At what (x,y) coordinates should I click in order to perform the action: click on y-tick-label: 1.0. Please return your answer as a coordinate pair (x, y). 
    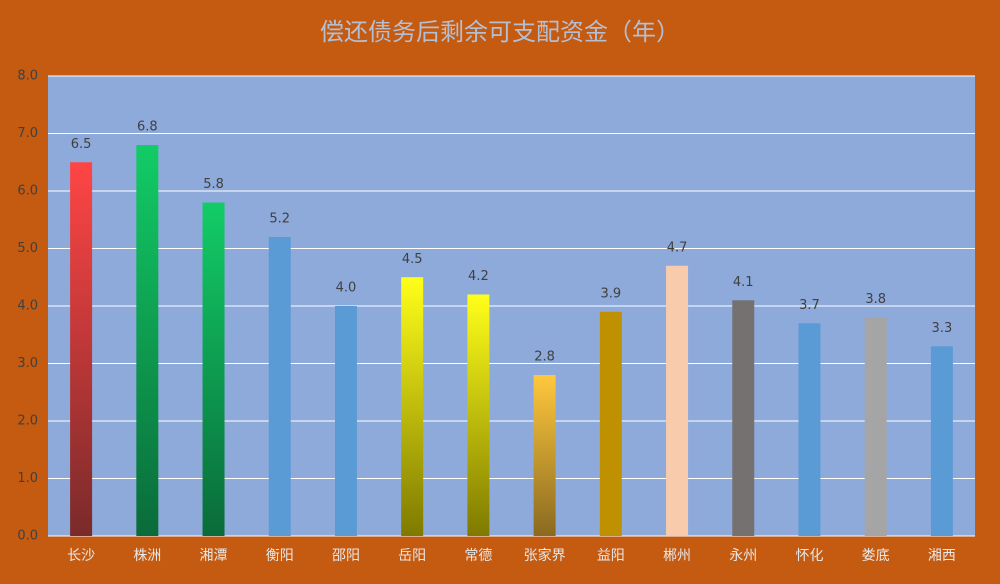
    Looking at the image, I should click on (27, 478).